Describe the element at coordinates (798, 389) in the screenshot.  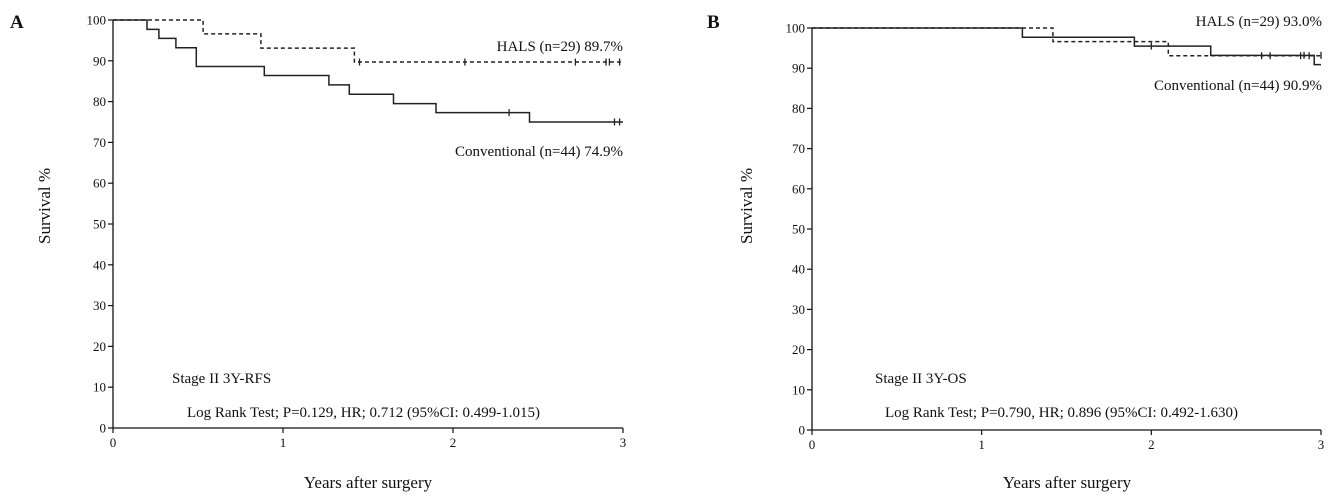
I see `y-tick-label-b: 10` at that location.